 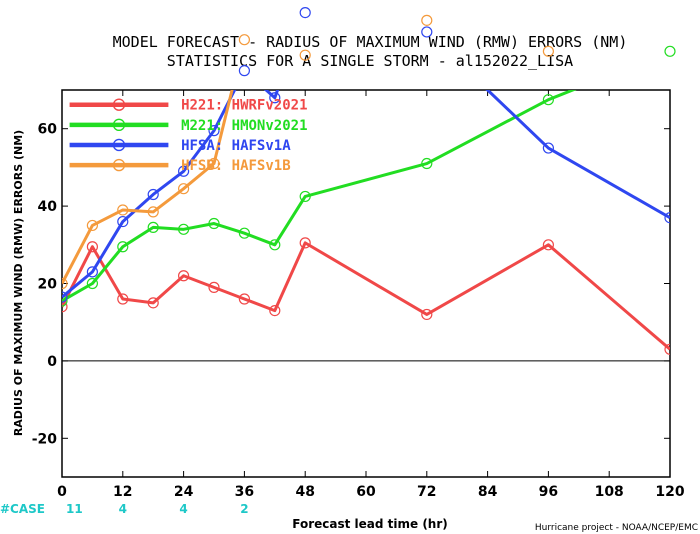 What do you see at coordinates (616, 528) in the screenshot?
I see `credit-text: Hurricane project - NOAA/NCEP/EMC` at bounding box center [616, 528].